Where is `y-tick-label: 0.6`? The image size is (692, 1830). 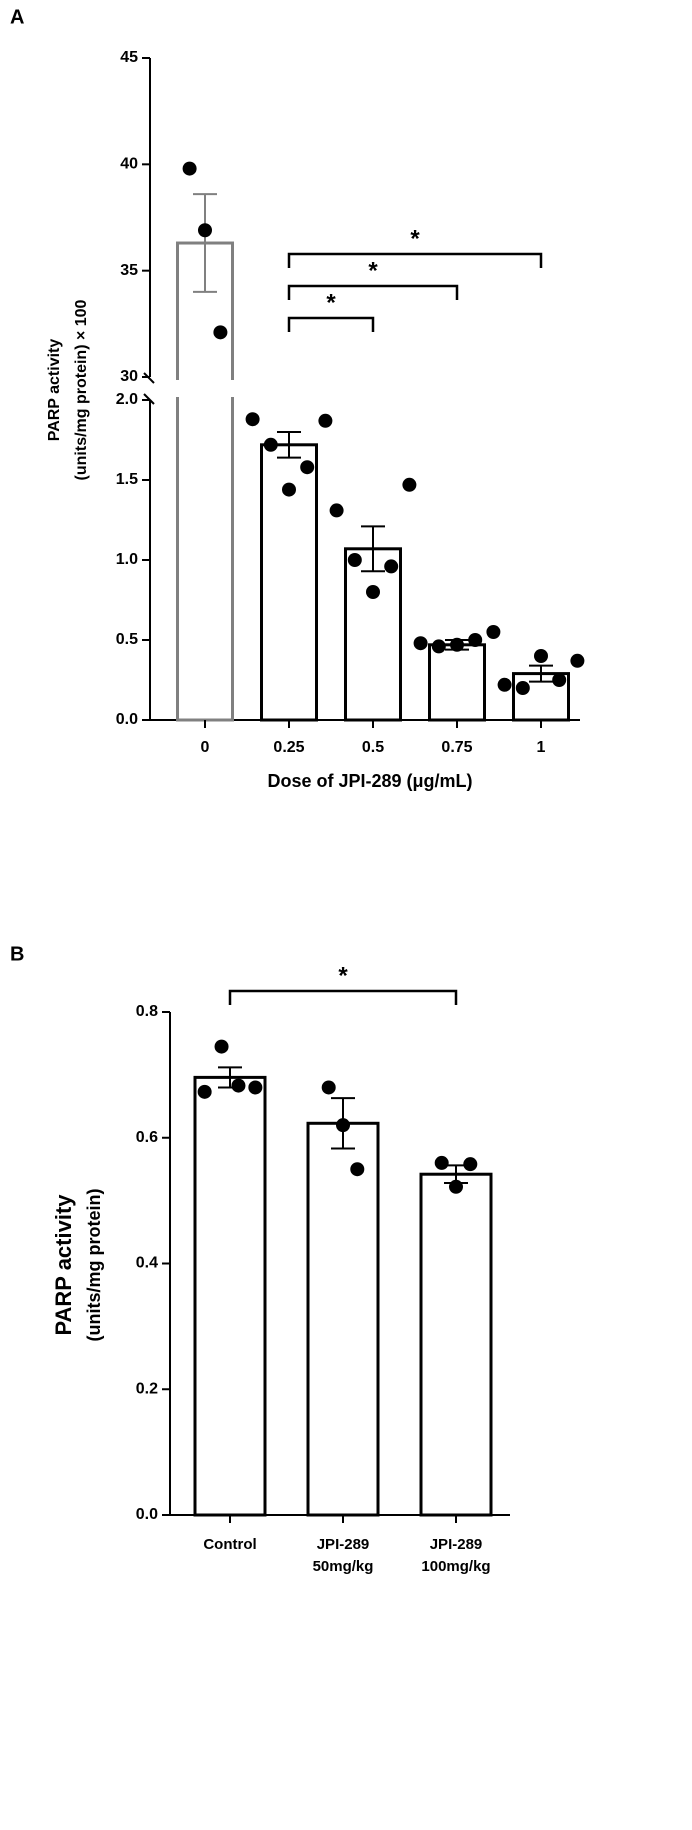 y-tick-label: 0.6 is located at coordinates (147, 1137).